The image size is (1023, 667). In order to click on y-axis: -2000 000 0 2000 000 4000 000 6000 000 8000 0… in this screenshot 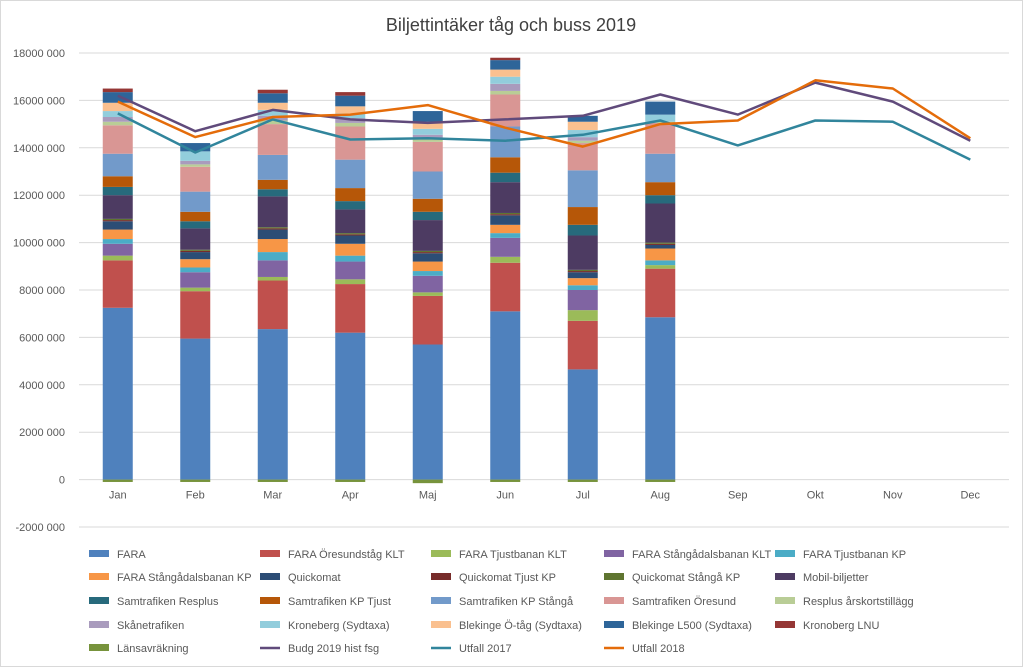, I will do `click(39, 291)`.